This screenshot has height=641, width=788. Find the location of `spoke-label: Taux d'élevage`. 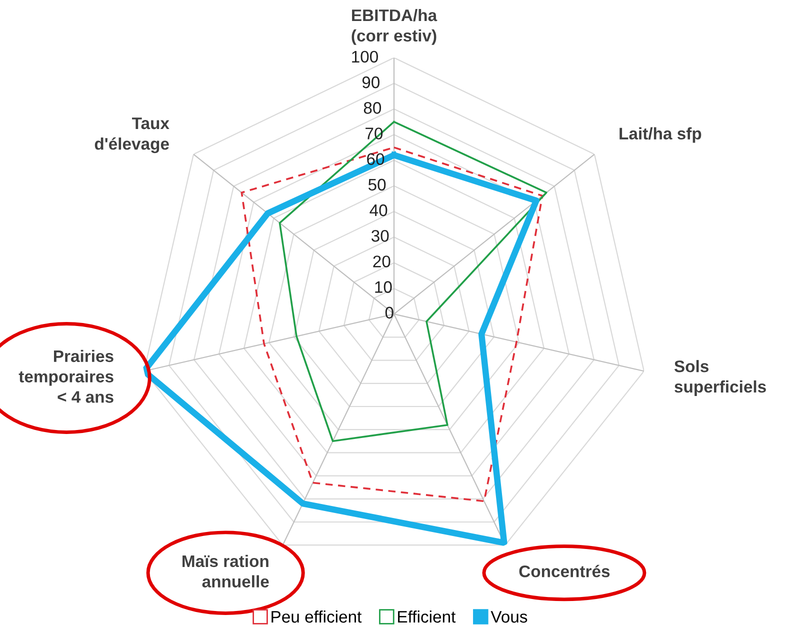

spoke-label: Taux d'élevage is located at coordinates (132, 136).